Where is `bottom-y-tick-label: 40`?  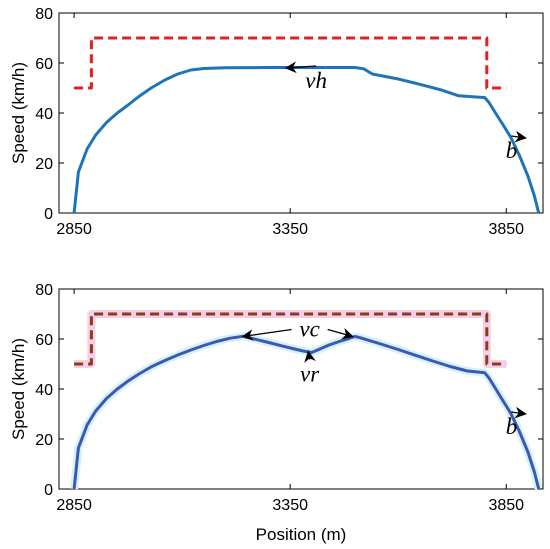
bottom-y-tick-label: 40 is located at coordinates (44, 390).